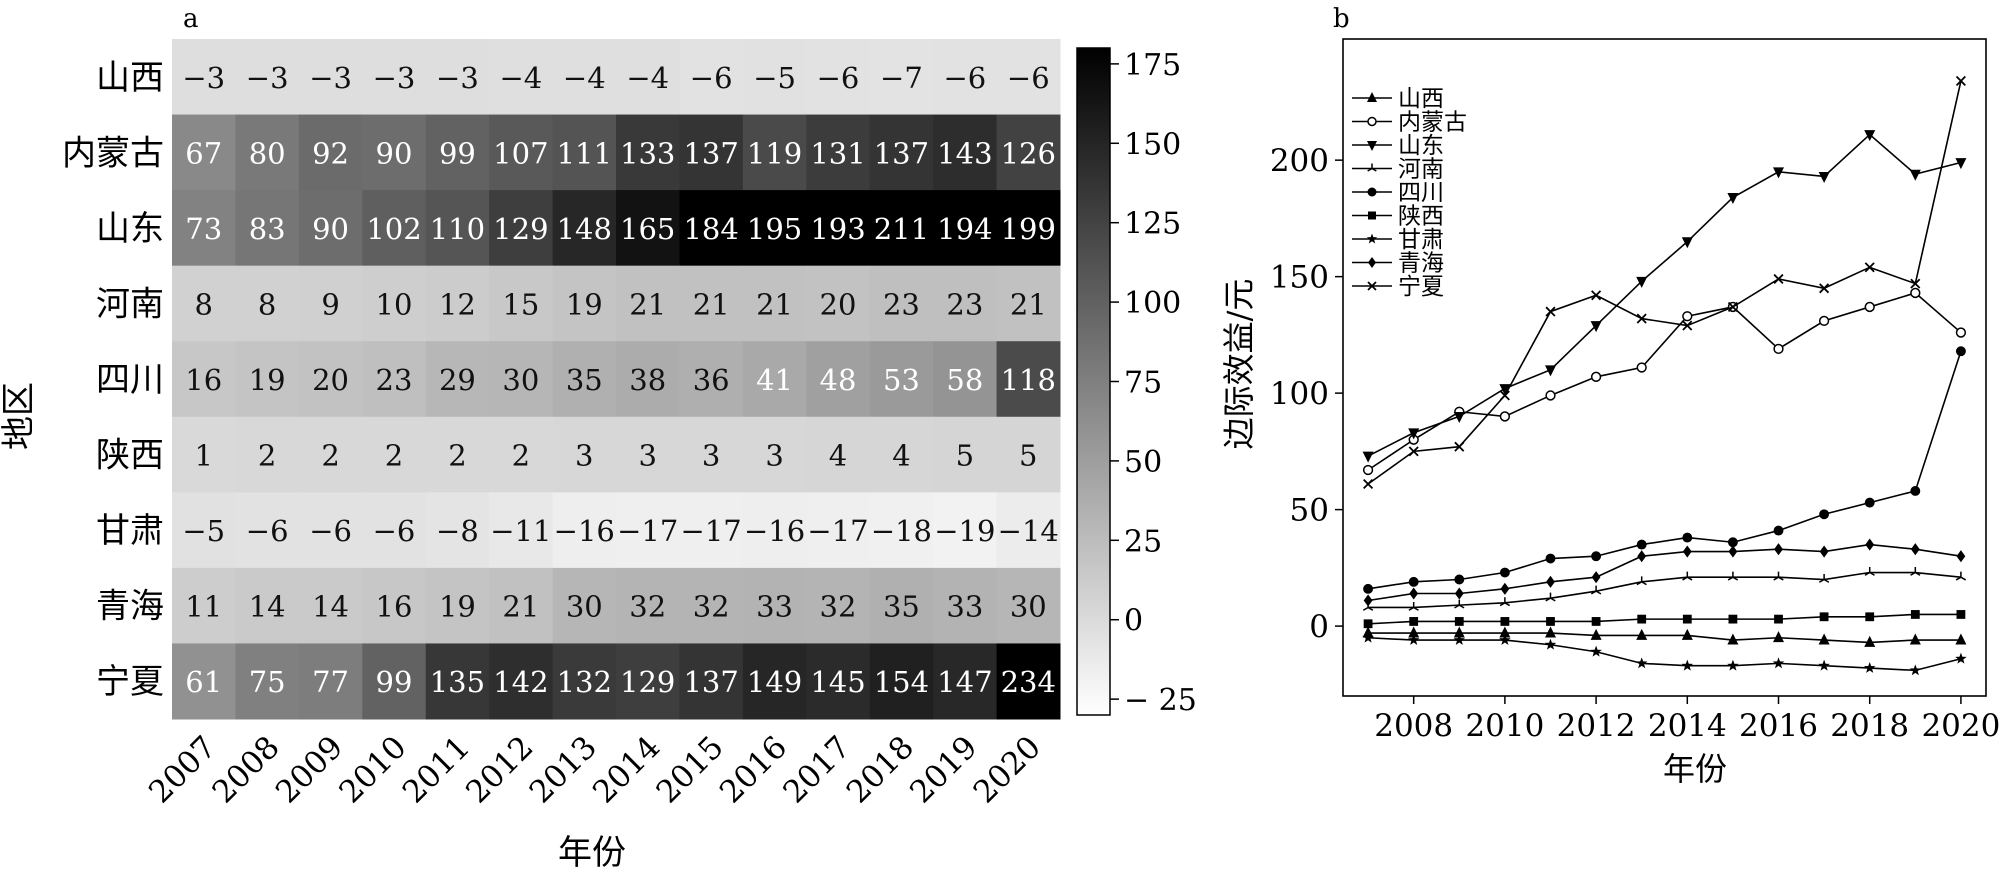  What do you see at coordinates (130, 229) in the screenshot?
I see `heatmap-row-label: 山东` at bounding box center [130, 229].